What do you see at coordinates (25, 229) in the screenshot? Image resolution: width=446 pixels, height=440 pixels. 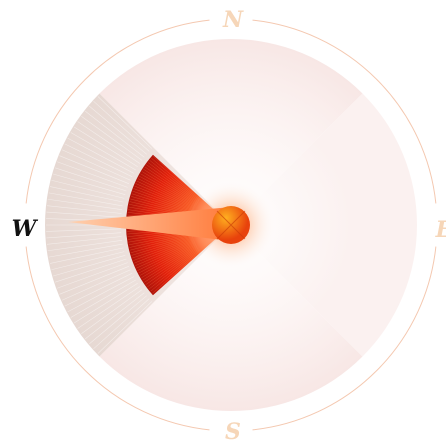 I see `label-west: W` at bounding box center [25, 229].